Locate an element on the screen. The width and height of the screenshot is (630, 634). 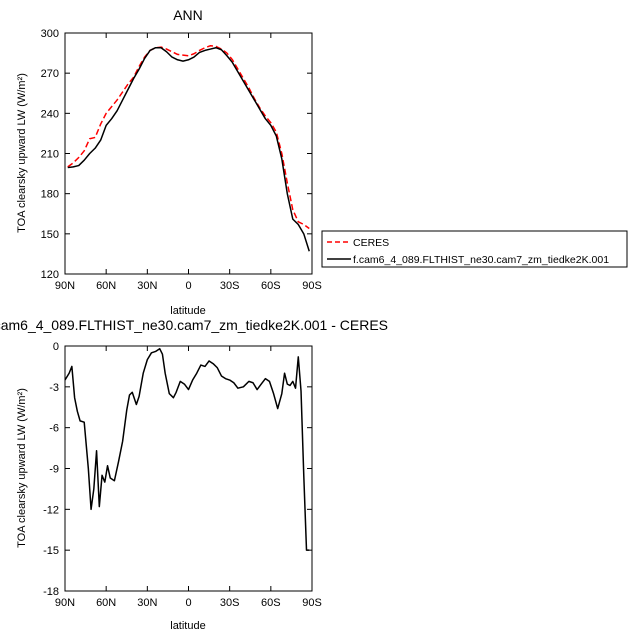
bottom-ytick-label: 0 is located at coordinates (56, 347).